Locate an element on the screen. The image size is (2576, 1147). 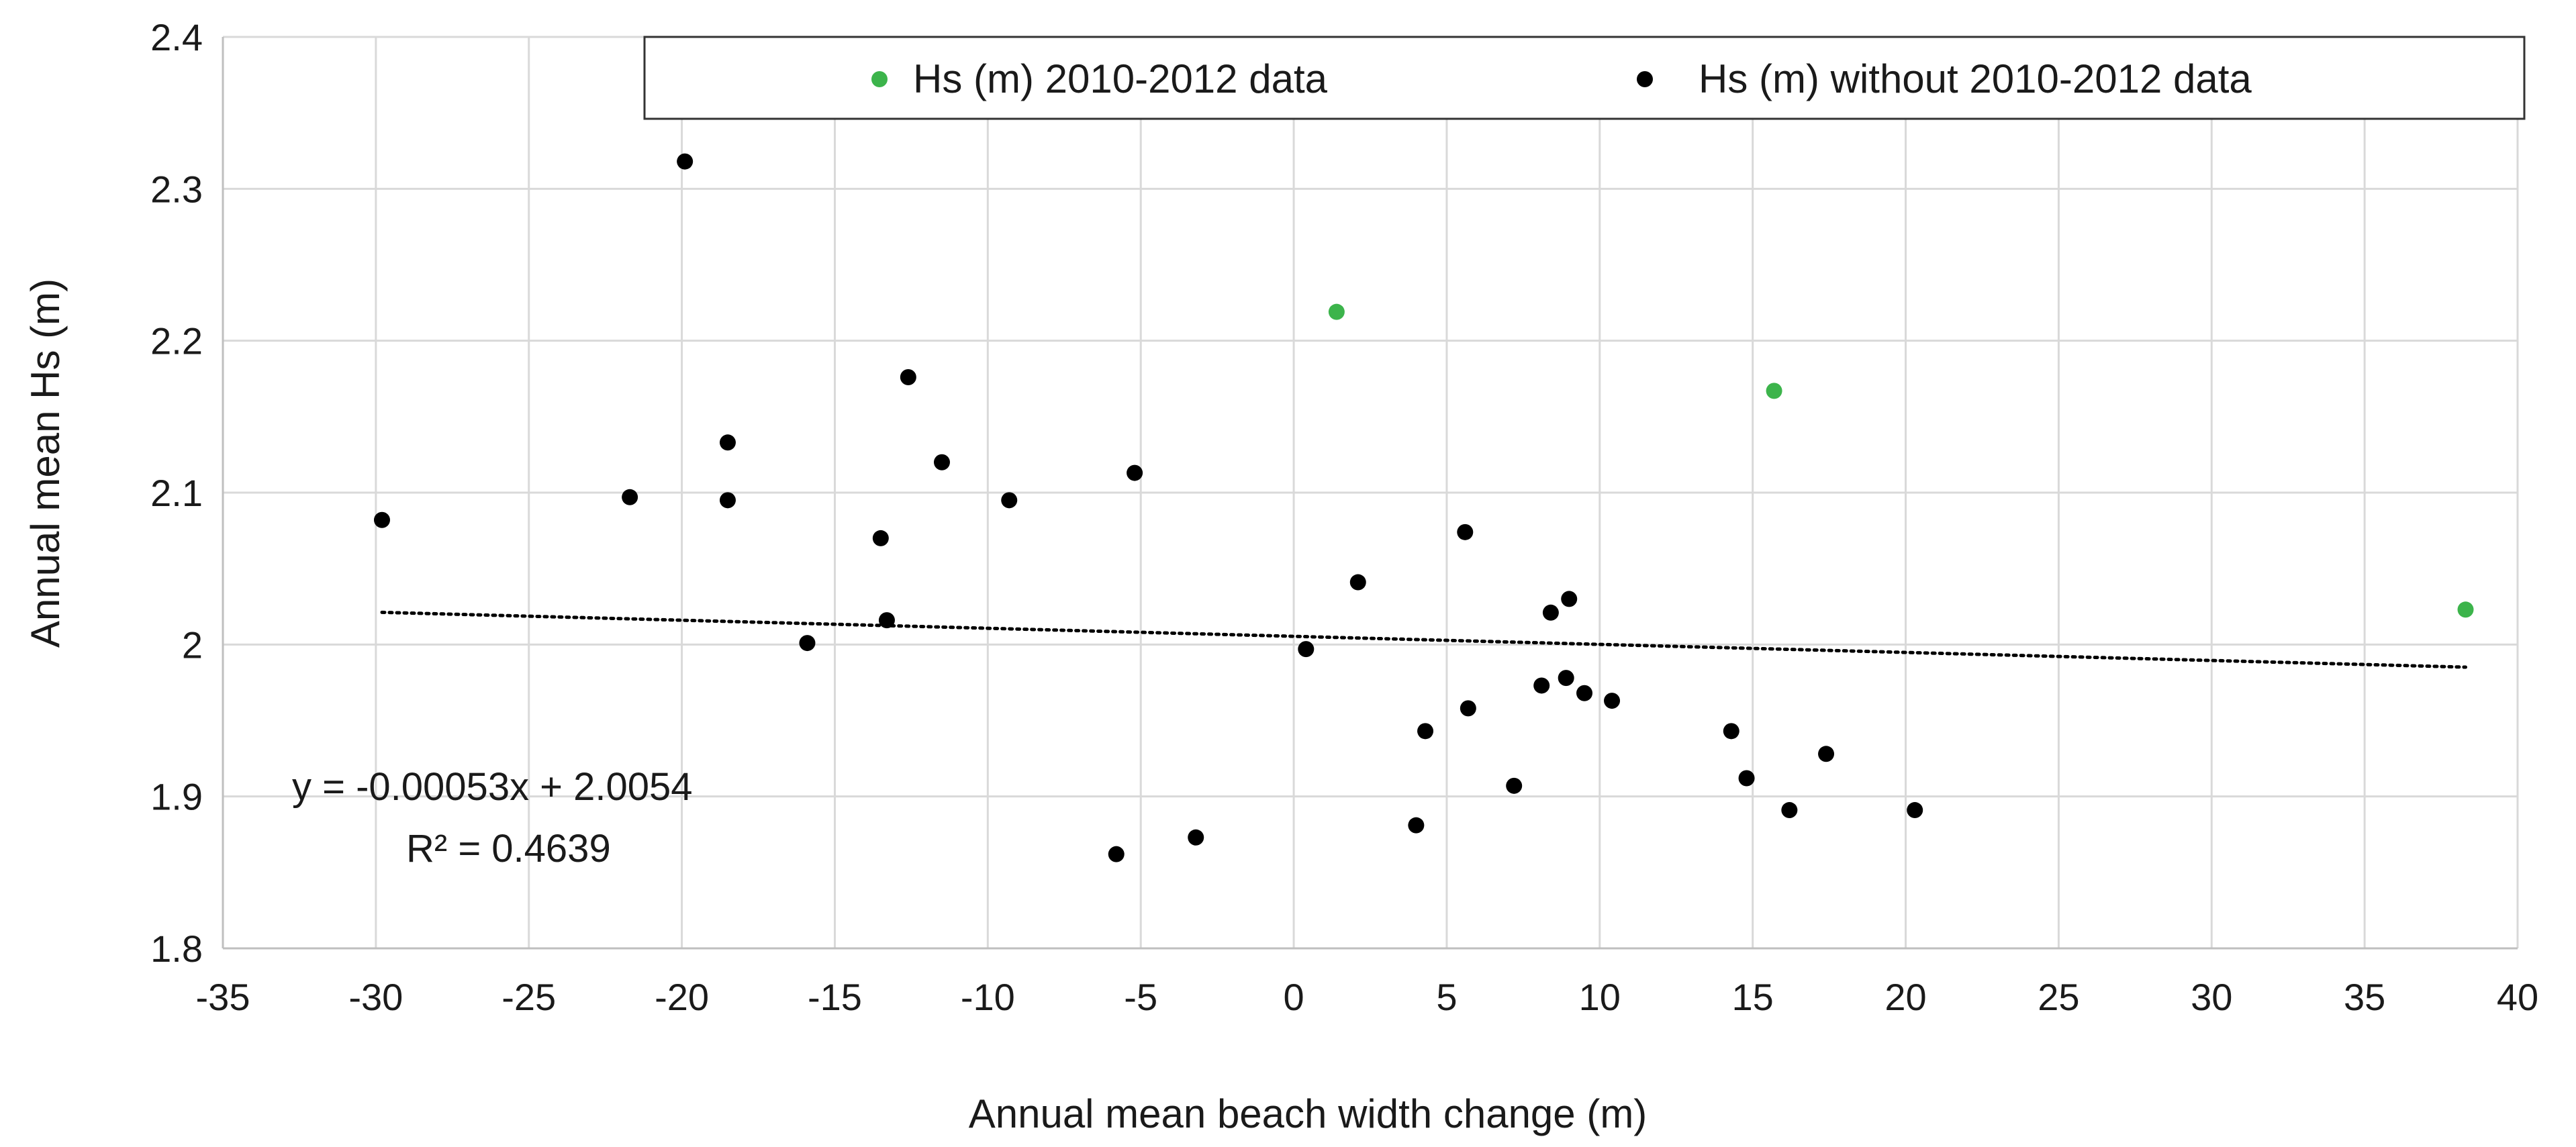
y-tick-label: 2.1 is located at coordinates (176, 493).